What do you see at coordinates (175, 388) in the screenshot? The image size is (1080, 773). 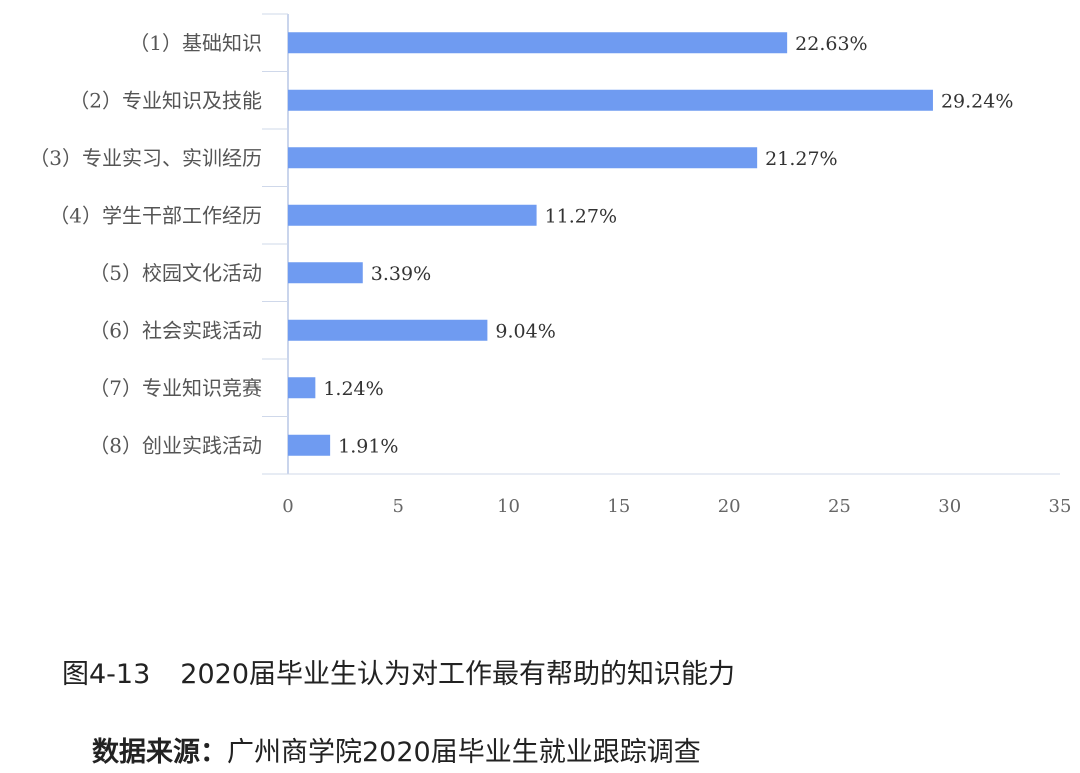 I see `category-label: （7）专业知识竞赛` at bounding box center [175, 388].